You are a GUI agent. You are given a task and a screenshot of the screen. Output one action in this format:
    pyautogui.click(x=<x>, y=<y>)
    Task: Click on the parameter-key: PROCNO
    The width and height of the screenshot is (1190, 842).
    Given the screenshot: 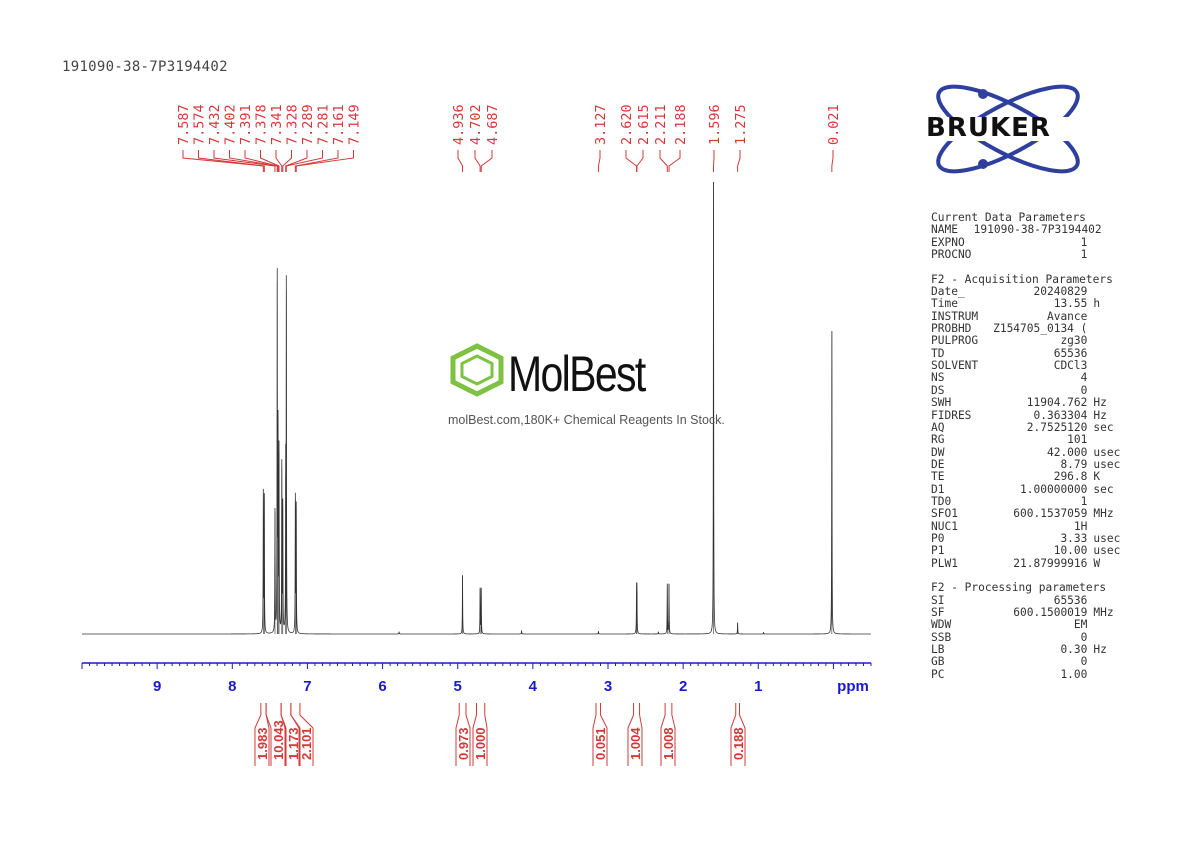 What is the action you would take?
    pyautogui.click(x=951, y=255)
    